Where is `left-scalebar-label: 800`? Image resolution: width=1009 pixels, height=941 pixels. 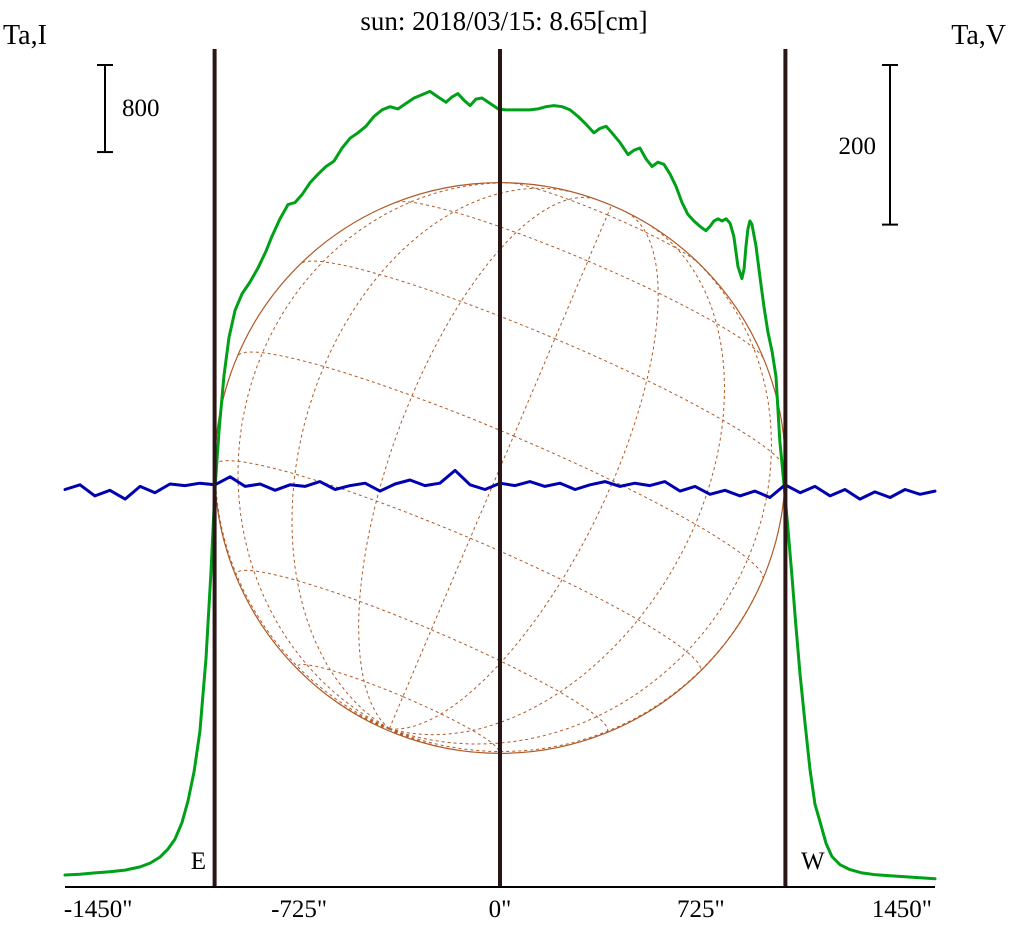
left-scalebar-label: 800 is located at coordinates (141, 108).